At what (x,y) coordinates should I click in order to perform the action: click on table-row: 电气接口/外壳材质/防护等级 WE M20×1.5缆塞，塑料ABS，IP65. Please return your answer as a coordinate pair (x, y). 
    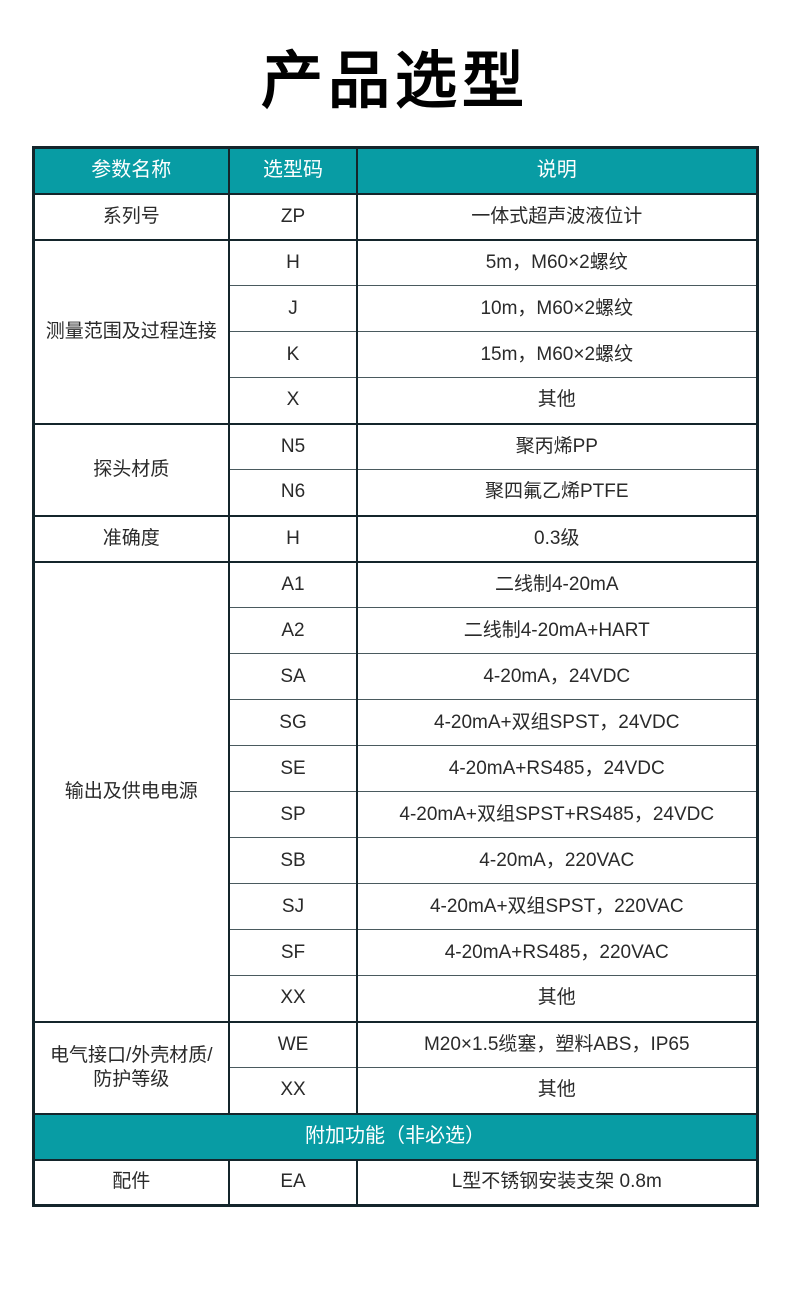
    Looking at the image, I should click on (395, 1067).